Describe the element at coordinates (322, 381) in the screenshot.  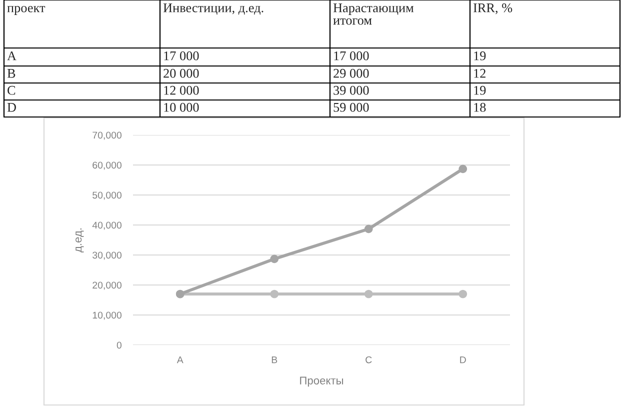
I see `x-axis-title: Проекты` at that location.